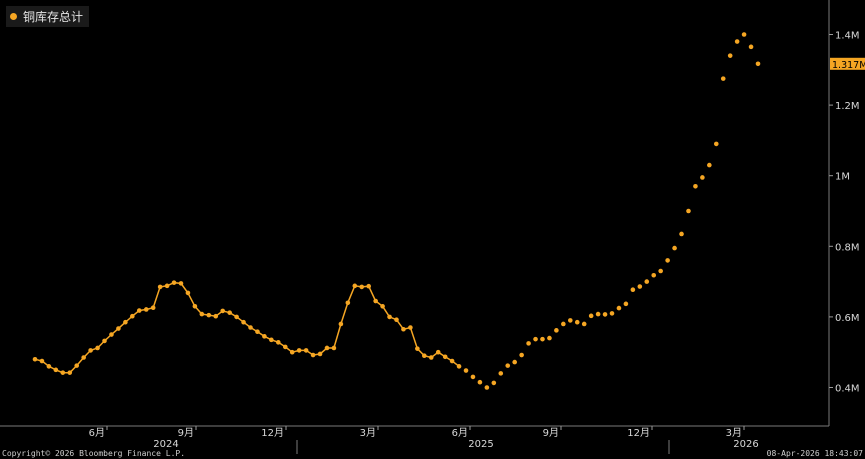 The height and width of the screenshot is (459, 865). What do you see at coordinates (842, 177) in the screenshot?
I see `y-tick-label: 1M` at bounding box center [842, 177].